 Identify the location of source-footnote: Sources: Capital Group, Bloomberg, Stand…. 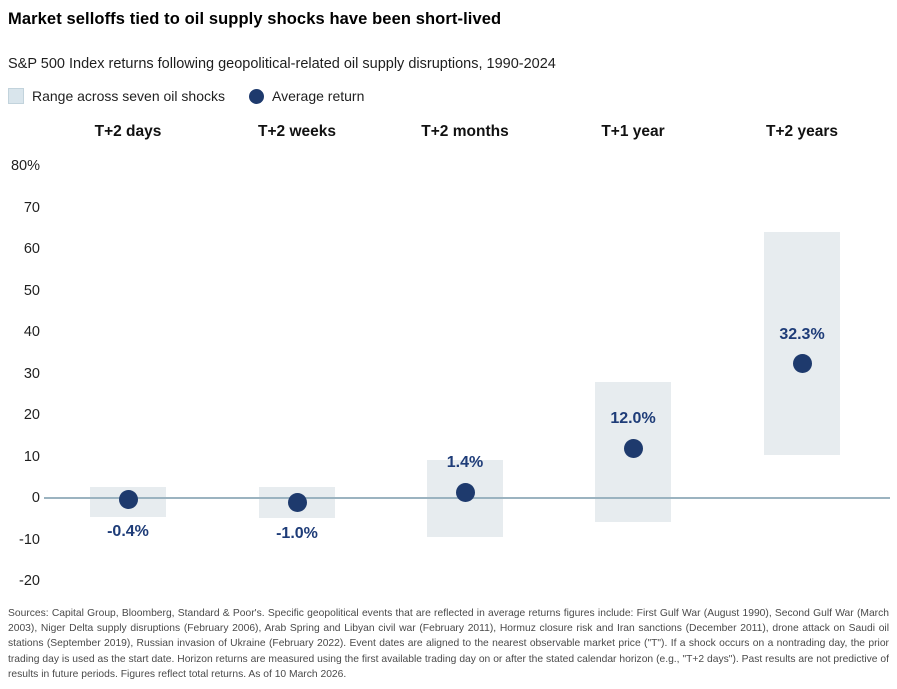
(448, 644).